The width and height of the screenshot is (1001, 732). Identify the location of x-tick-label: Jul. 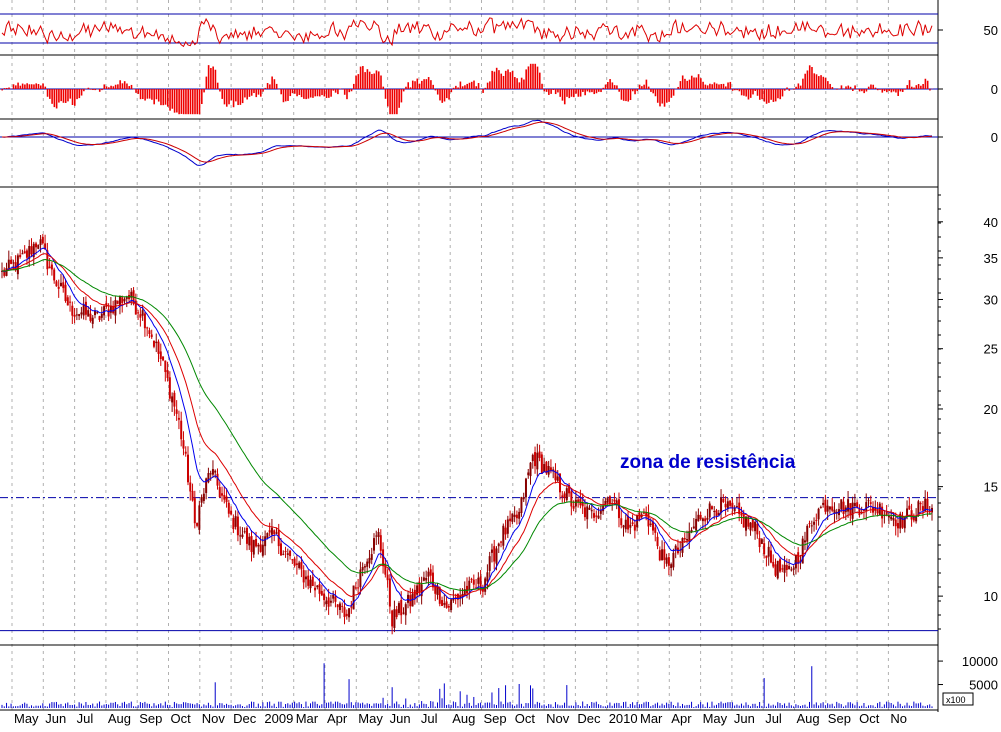
(773, 718).